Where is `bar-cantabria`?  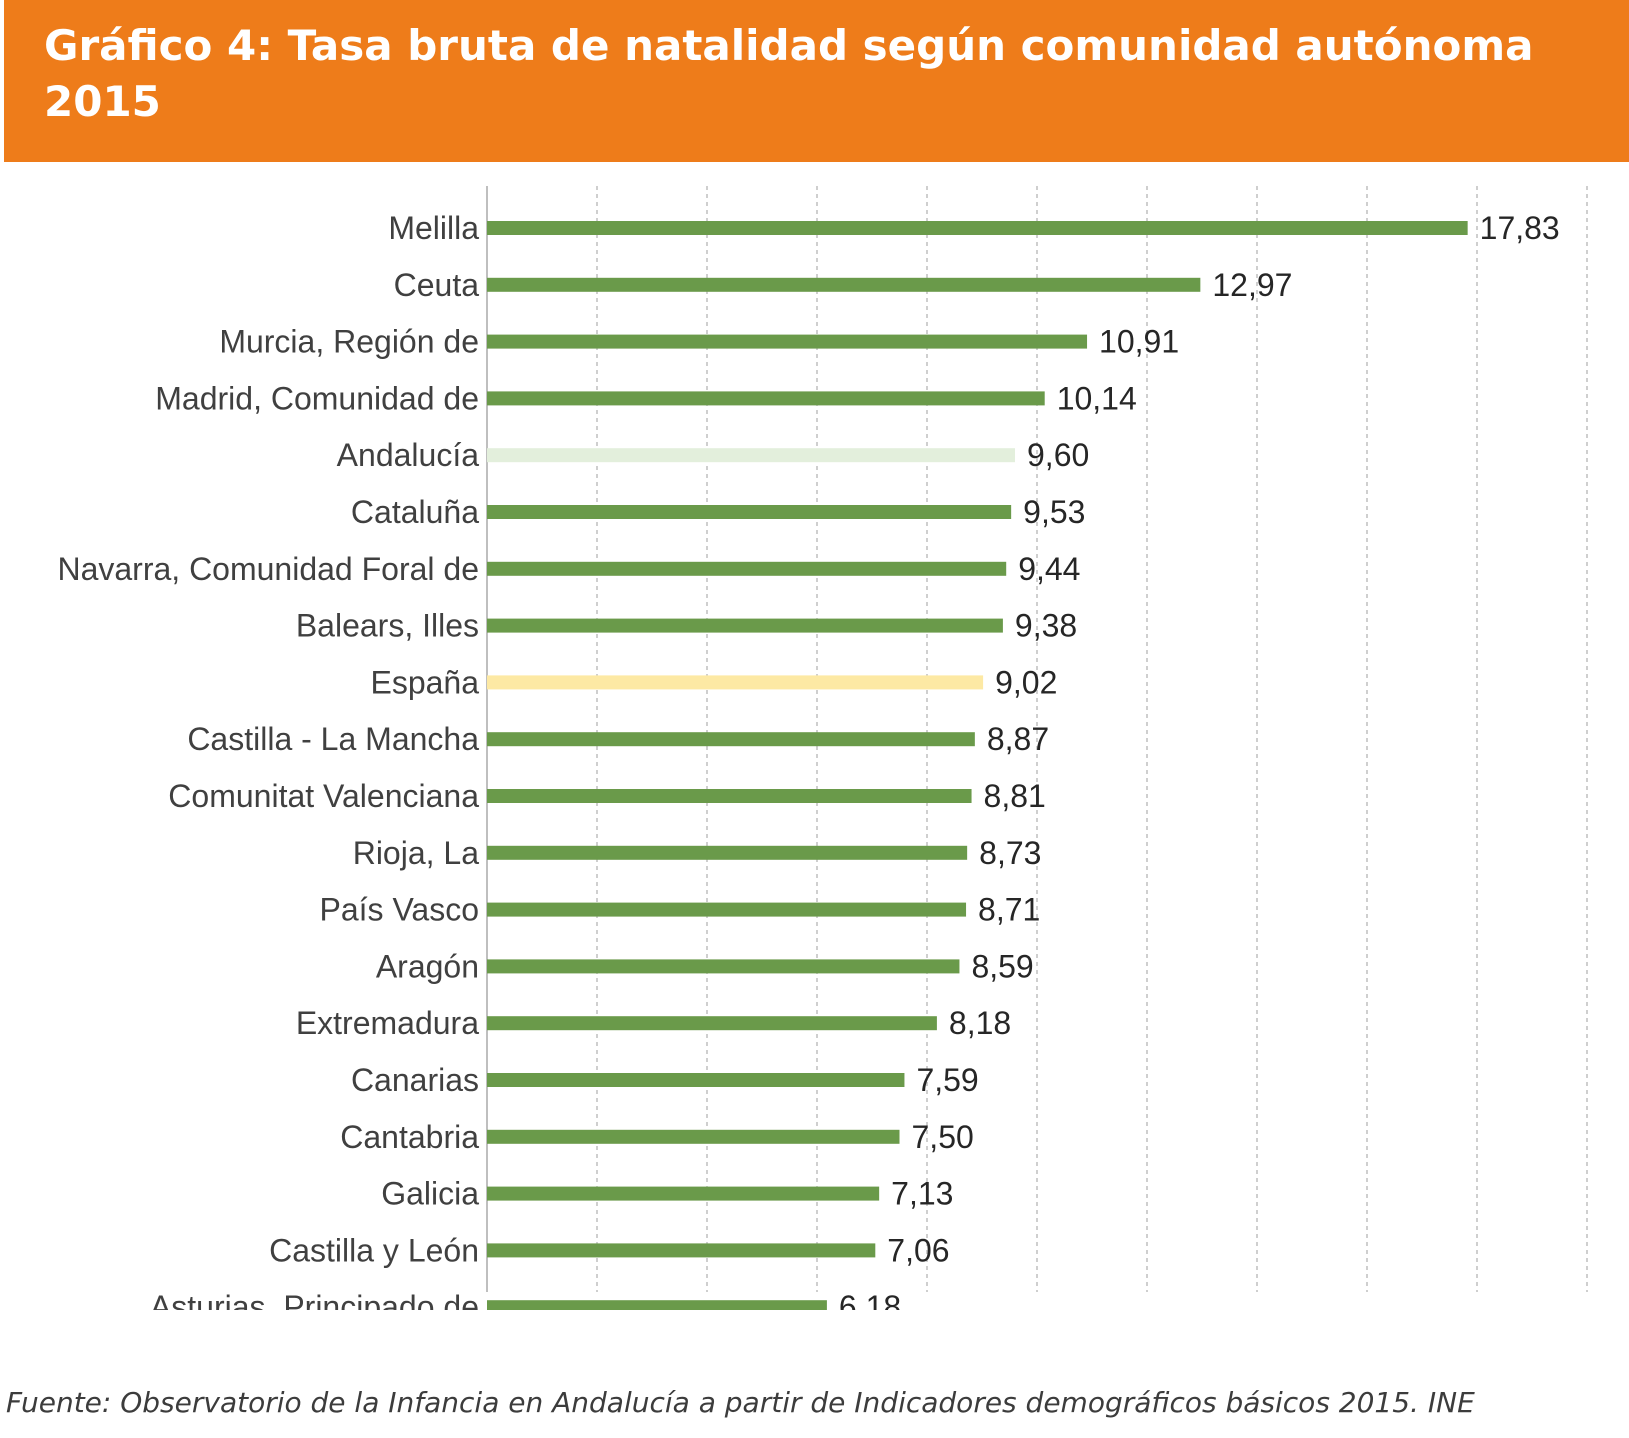
bar-cantabria is located at coordinates (693, 1136).